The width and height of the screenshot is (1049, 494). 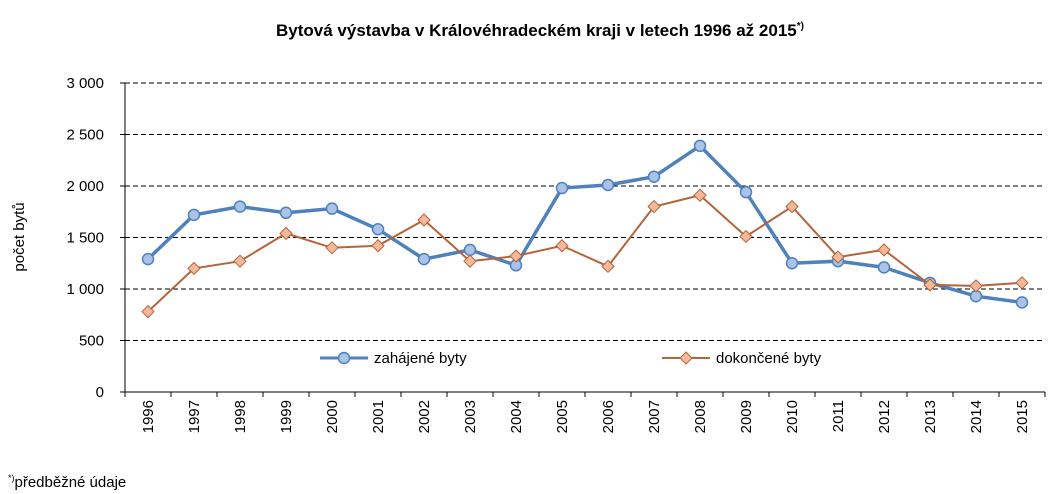 I want to click on x-tick-label: 2011, so click(x=838, y=416).